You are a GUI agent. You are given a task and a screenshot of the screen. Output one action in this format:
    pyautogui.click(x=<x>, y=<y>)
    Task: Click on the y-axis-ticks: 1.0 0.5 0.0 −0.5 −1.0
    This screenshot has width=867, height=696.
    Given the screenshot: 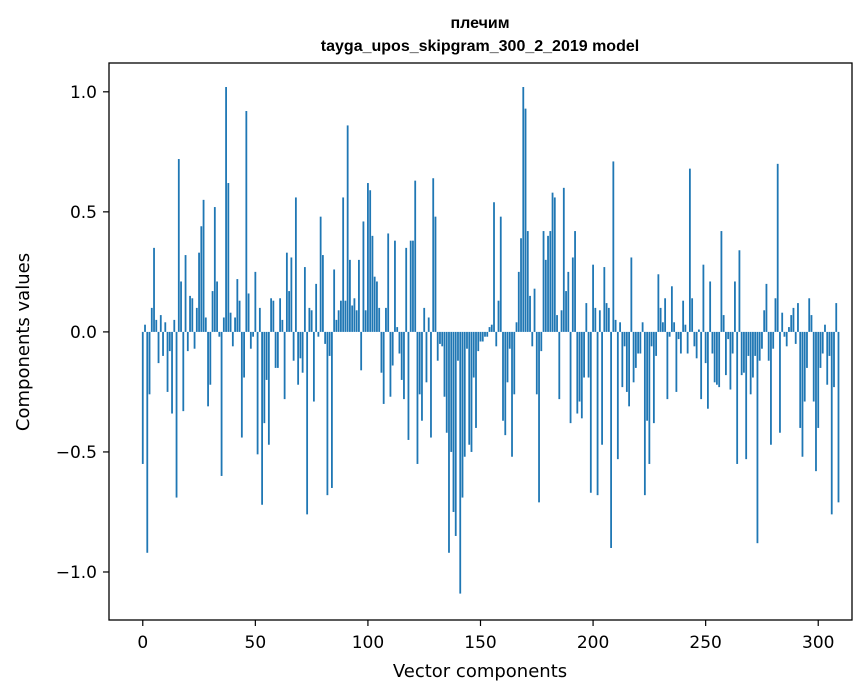 What is the action you would take?
    pyautogui.click(x=82, y=333)
    